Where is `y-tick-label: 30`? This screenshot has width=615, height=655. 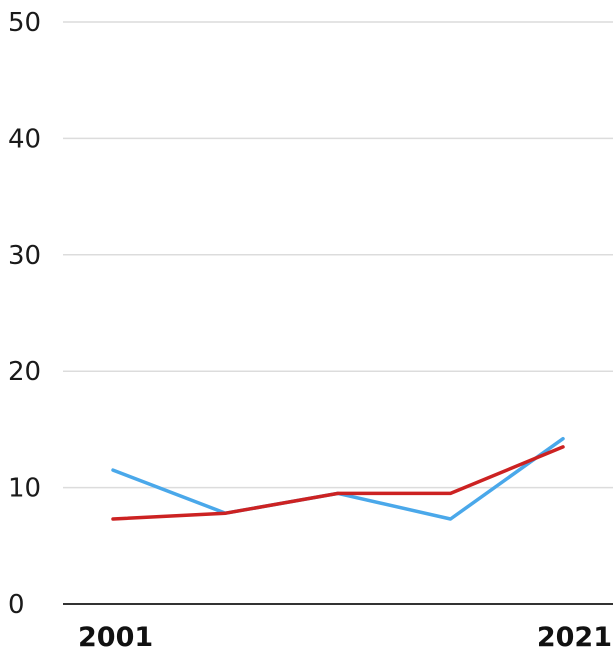 y-tick-label: 30 is located at coordinates (24, 256).